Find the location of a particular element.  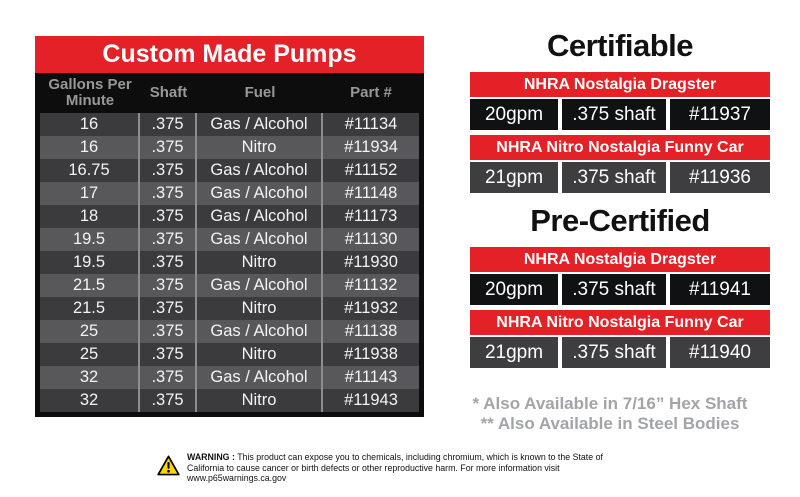

table-row: 32.375 Gas / Alcohol #11143 is located at coordinates (229, 377).